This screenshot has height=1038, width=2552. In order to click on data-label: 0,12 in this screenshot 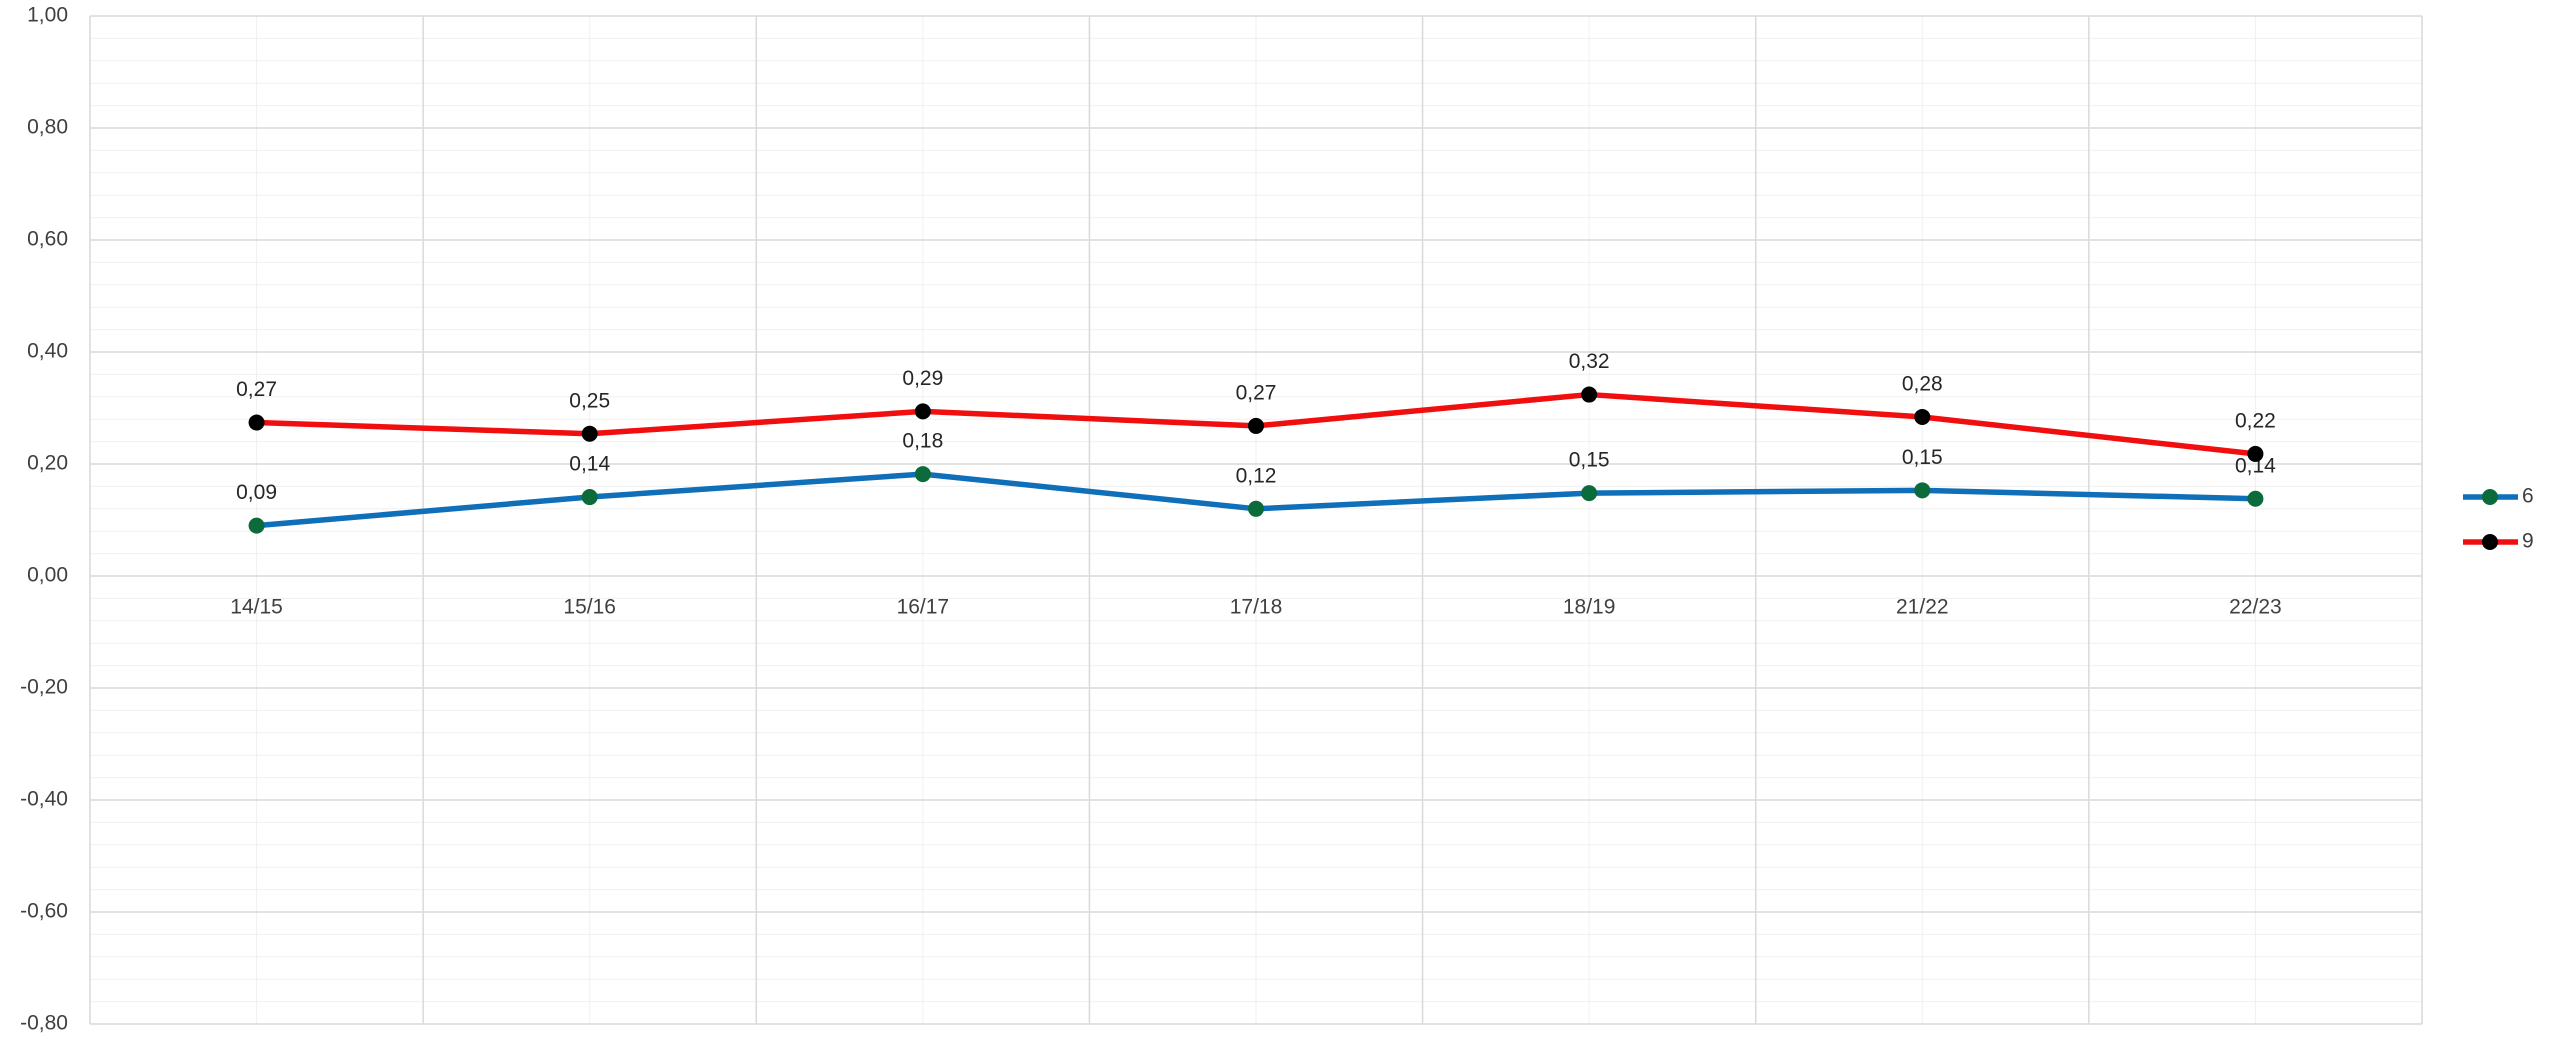, I will do `click(1256, 475)`.